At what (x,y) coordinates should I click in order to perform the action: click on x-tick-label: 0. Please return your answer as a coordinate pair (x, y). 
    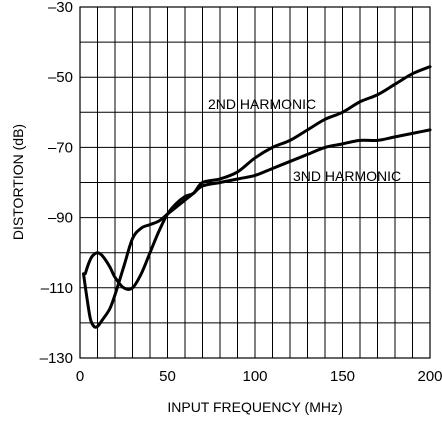
    Looking at the image, I should click on (80, 376).